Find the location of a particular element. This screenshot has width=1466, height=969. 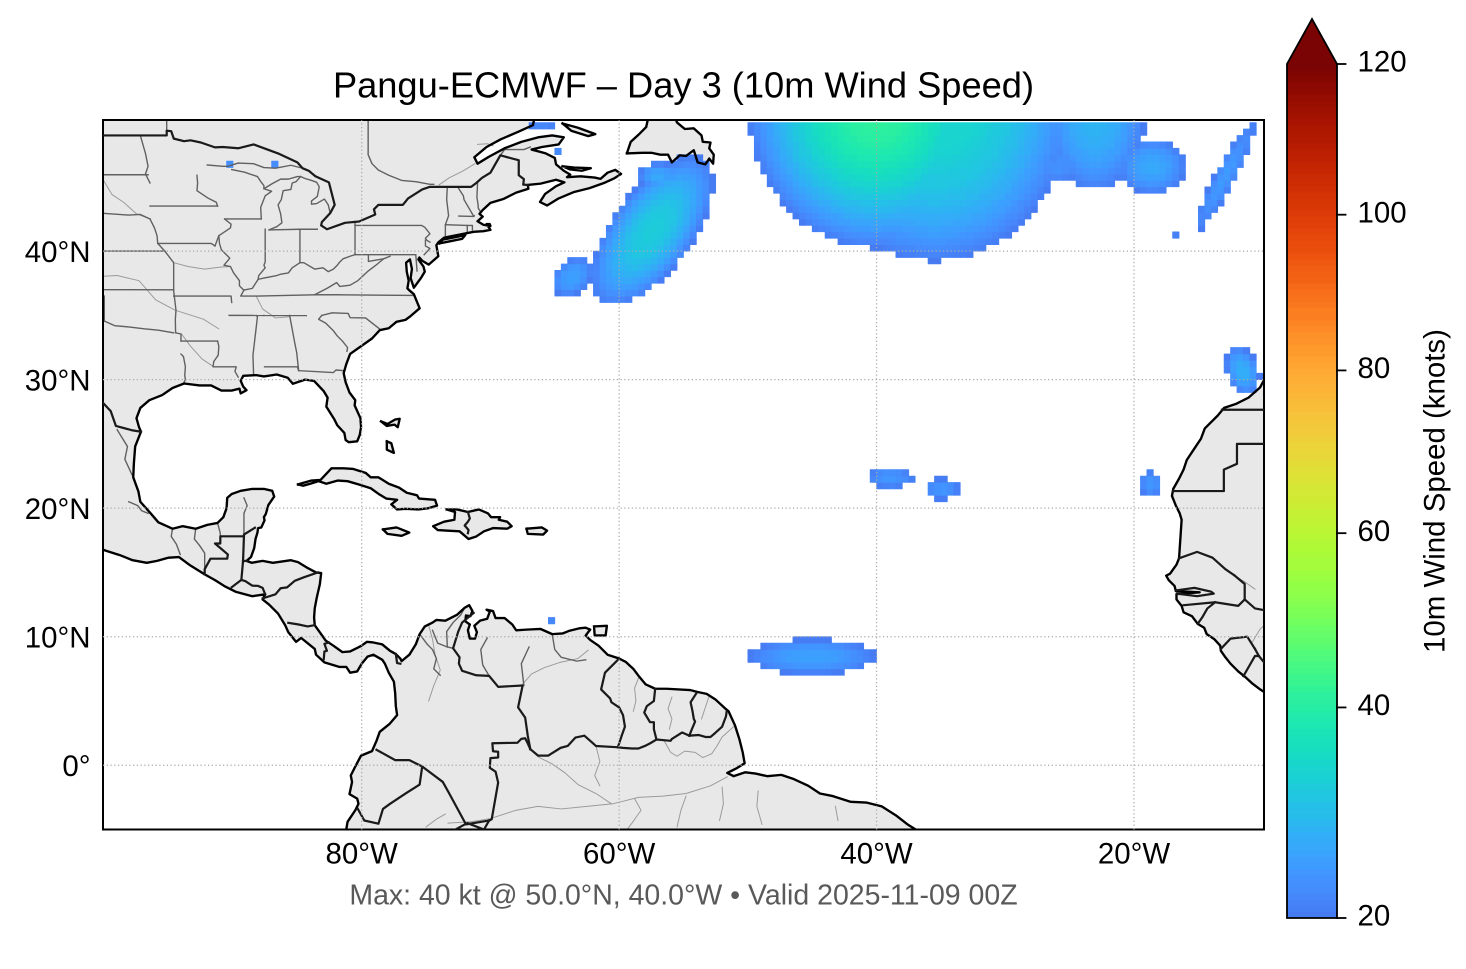

svg-text: 40 is located at coordinates (1374, 705).